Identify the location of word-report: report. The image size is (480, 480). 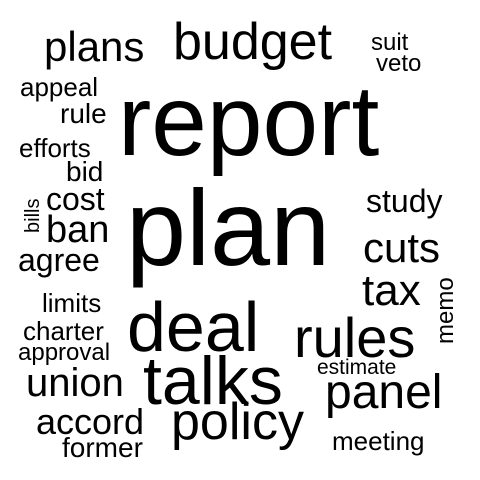
(249, 121).